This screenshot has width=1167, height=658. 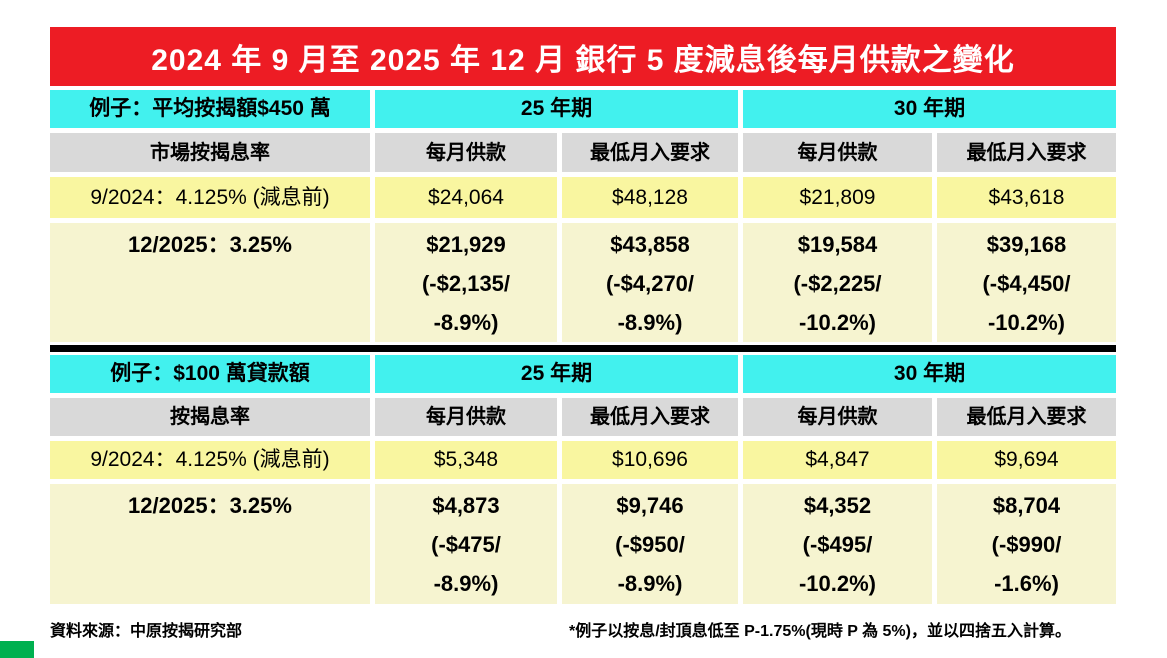 What do you see at coordinates (1026, 544) in the screenshot?
I see `value-cell: $8,704 (-$990/ -1.6%)` at bounding box center [1026, 544].